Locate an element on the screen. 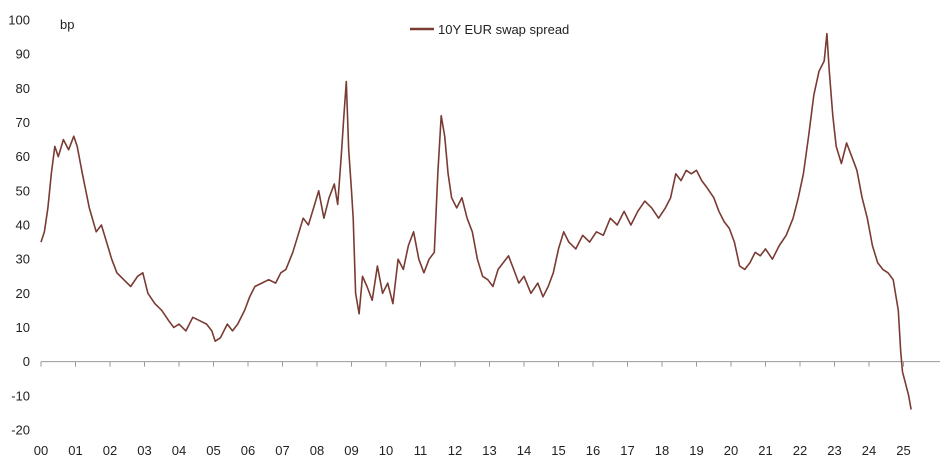 The width and height of the screenshot is (945, 466). y-axis-unit-label: bp is located at coordinates (67, 24).